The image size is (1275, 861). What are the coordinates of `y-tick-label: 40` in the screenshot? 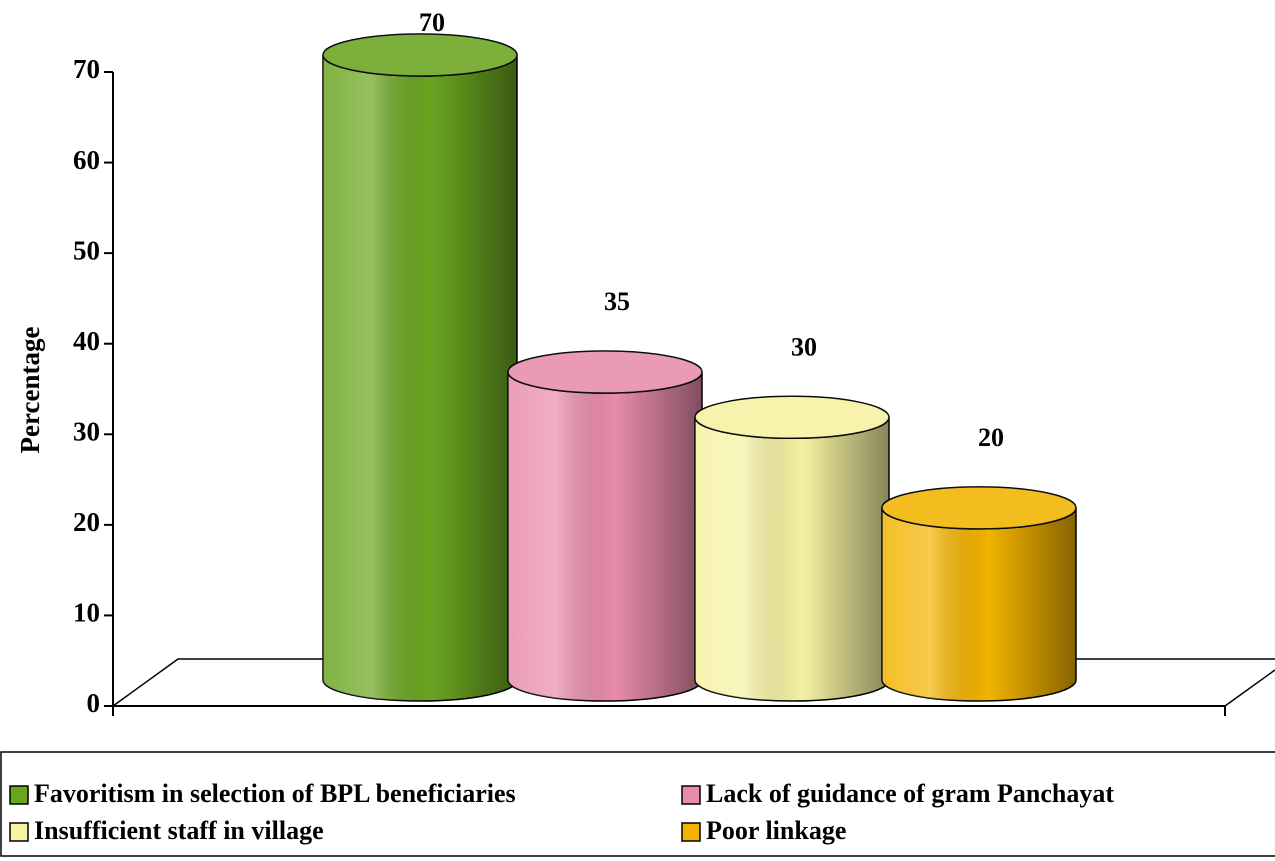 It's located at (86, 341).